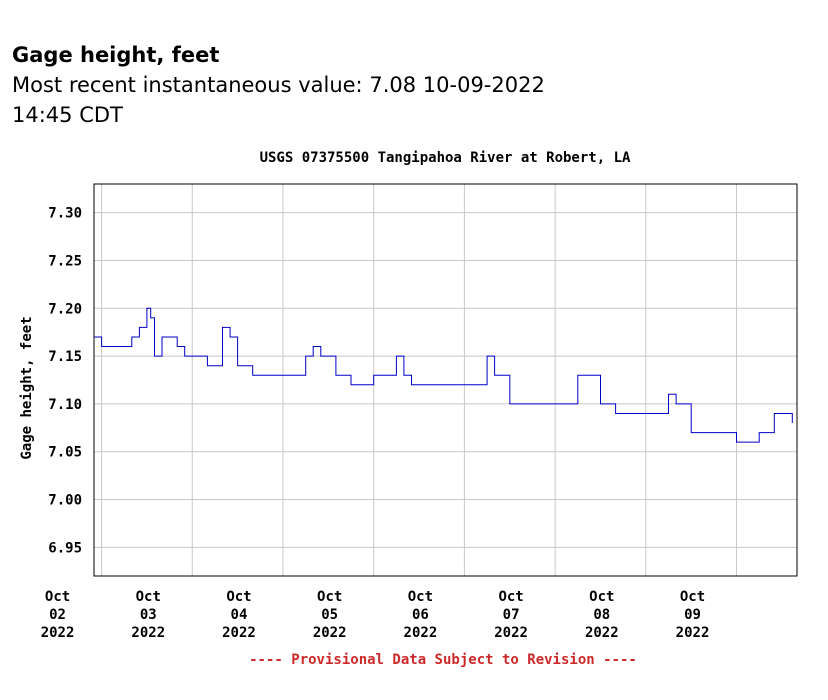 This screenshot has height=700, width=828. Describe the element at coordinates (57, 615) in the screenshot. I see `x-tick-label-day: 02` at that location.